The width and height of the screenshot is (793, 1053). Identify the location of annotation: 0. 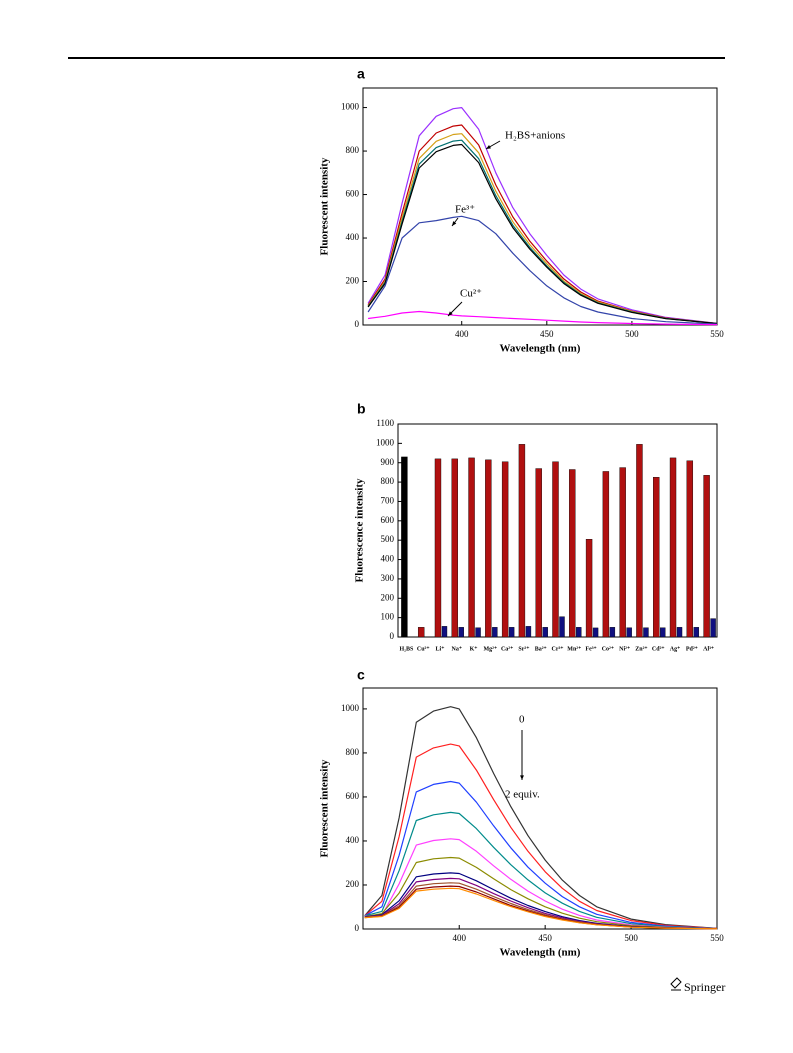
(522, 720).